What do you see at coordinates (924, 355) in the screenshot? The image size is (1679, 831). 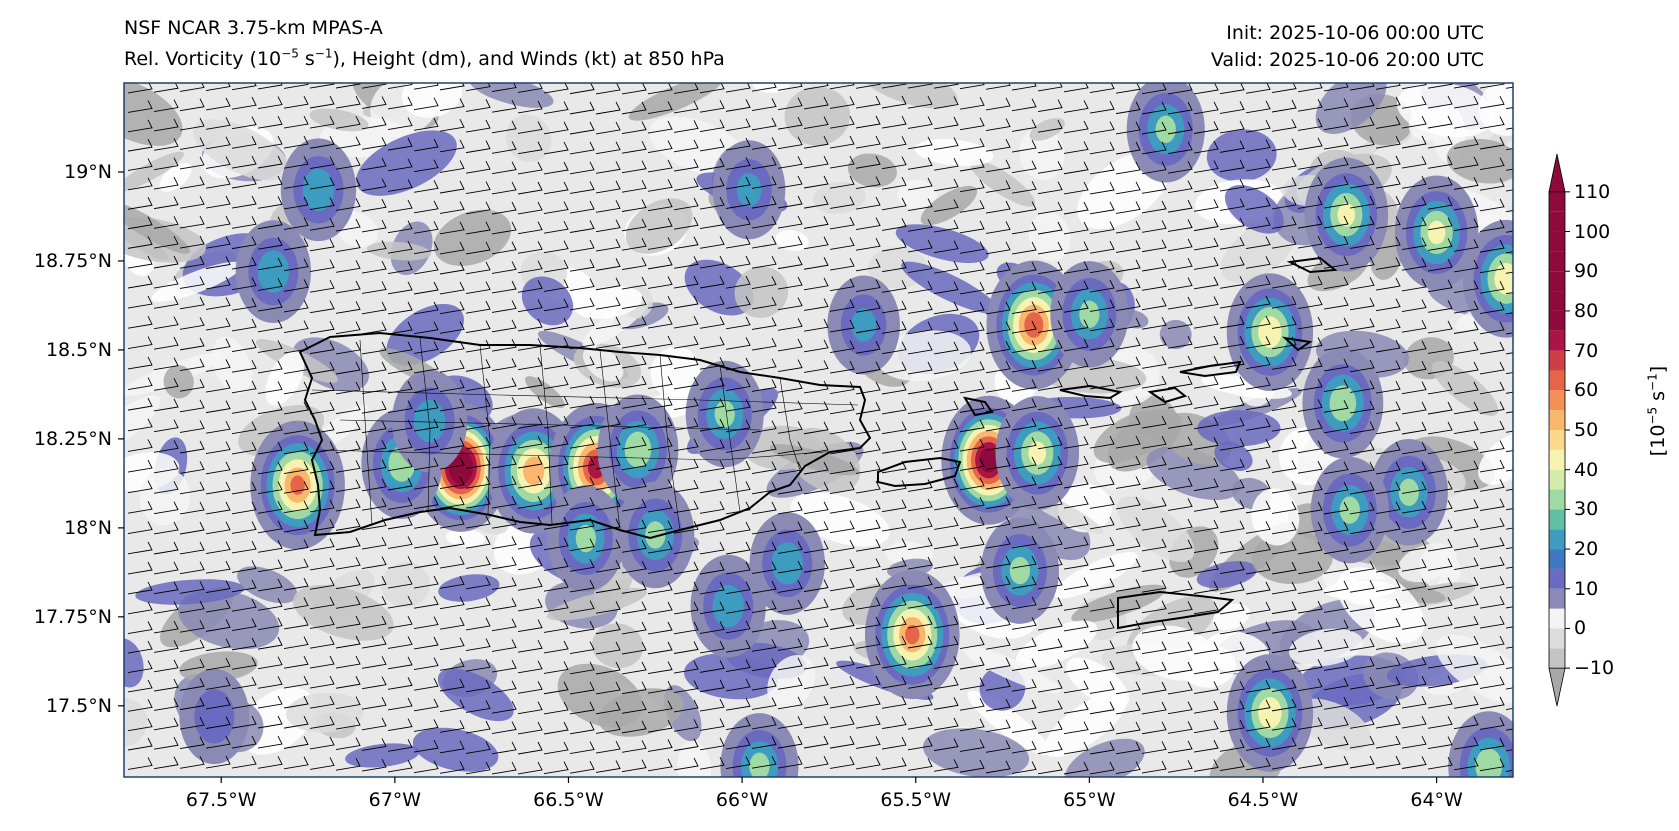 I see `vorticity-patch` at bounding box center [924, 355].